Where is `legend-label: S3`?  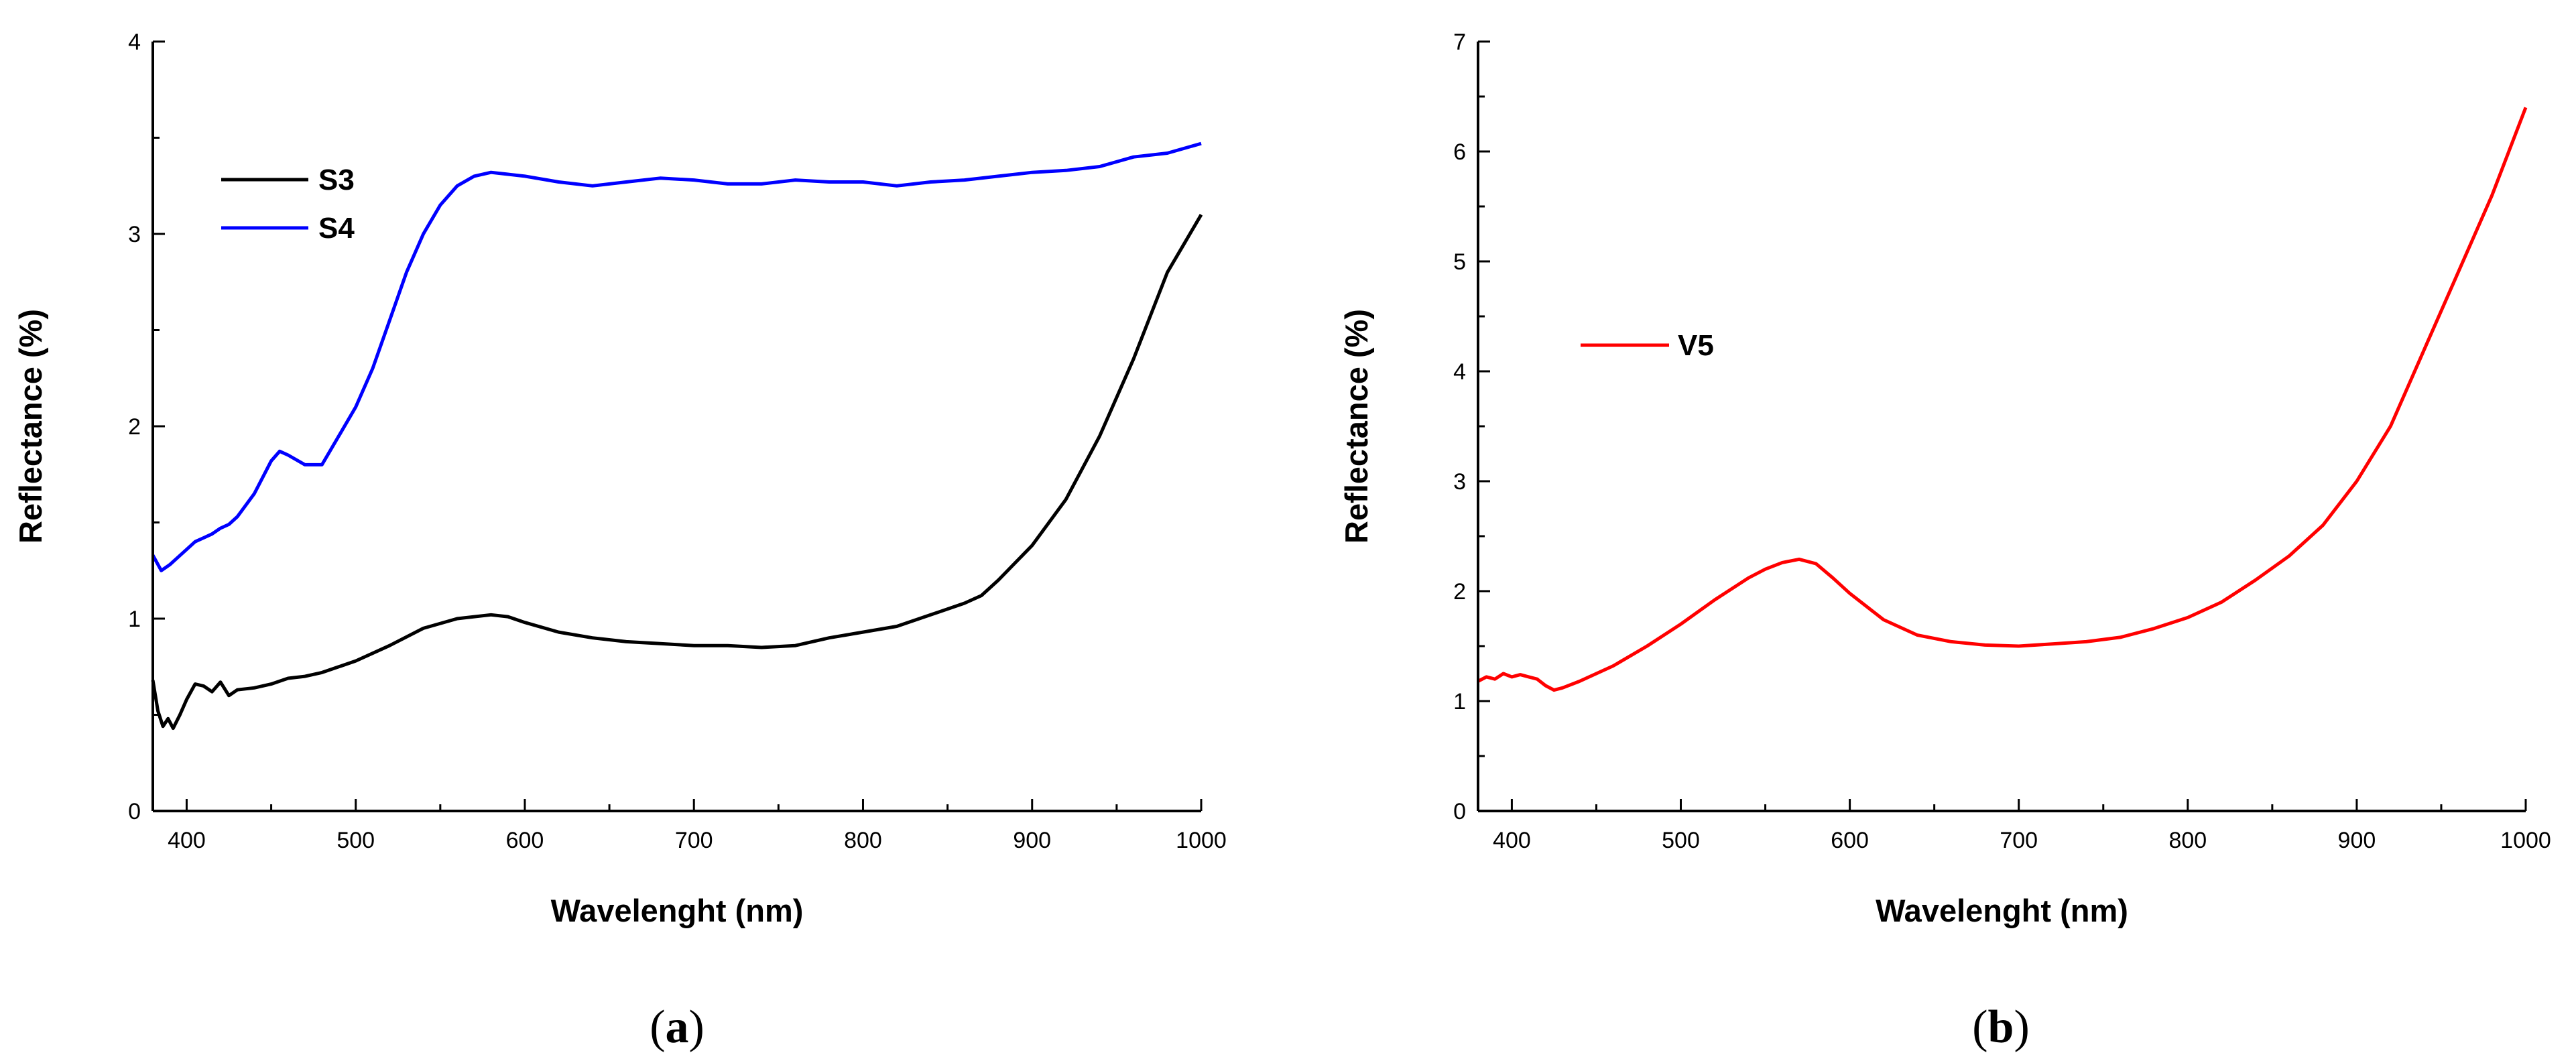
legend-label: S3 is located at coordinates (336, 180).